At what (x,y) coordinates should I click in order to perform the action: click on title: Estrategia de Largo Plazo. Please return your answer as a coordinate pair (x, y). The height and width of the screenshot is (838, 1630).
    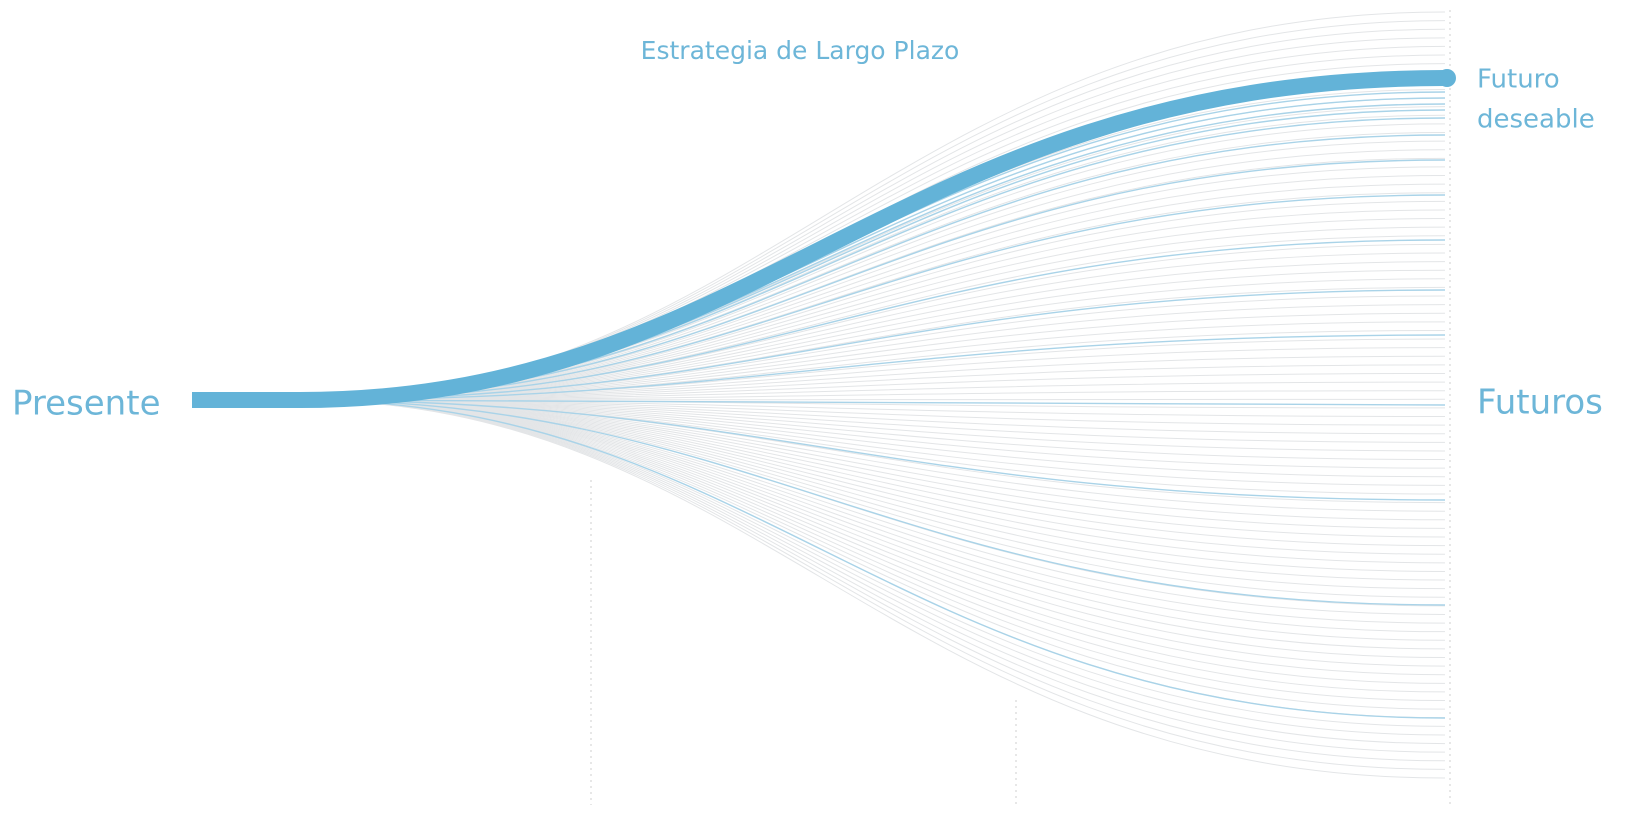
    Looking at the image, I should click on (800, 50).